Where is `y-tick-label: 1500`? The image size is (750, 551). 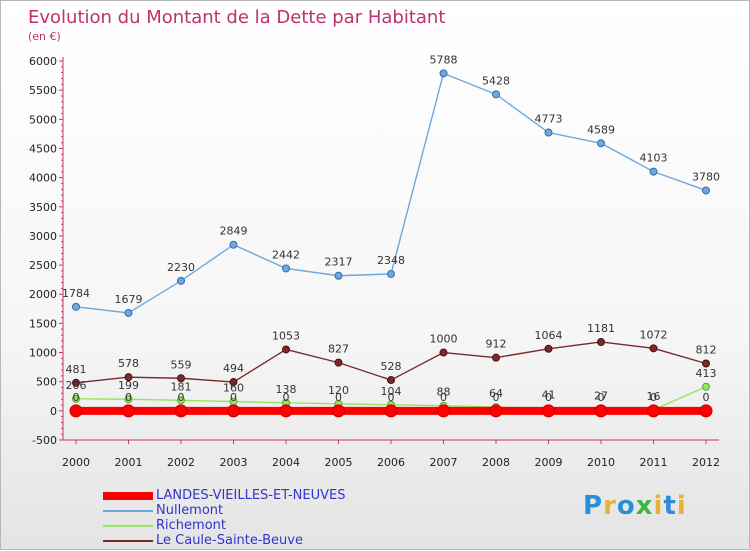
y-tick-label: 1500 is located at coordinates (43, 323).